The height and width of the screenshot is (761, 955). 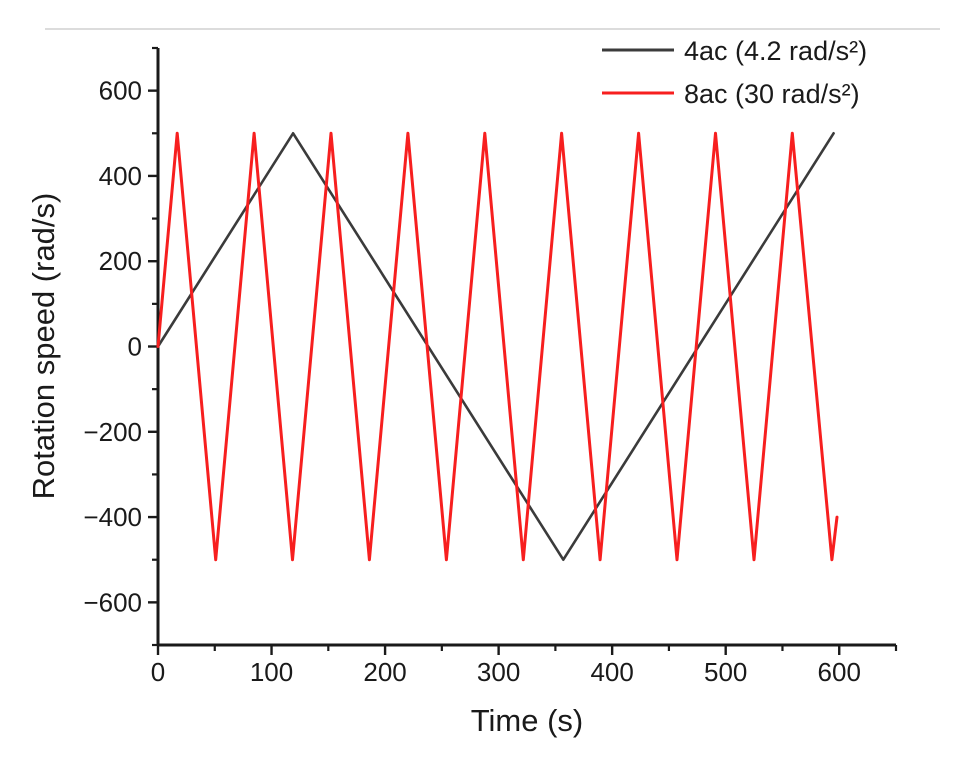 What do you see at coordinates (611, 672) in the screenshot?
I see `x-tick-label: 400` at bounding box center [611, 672].